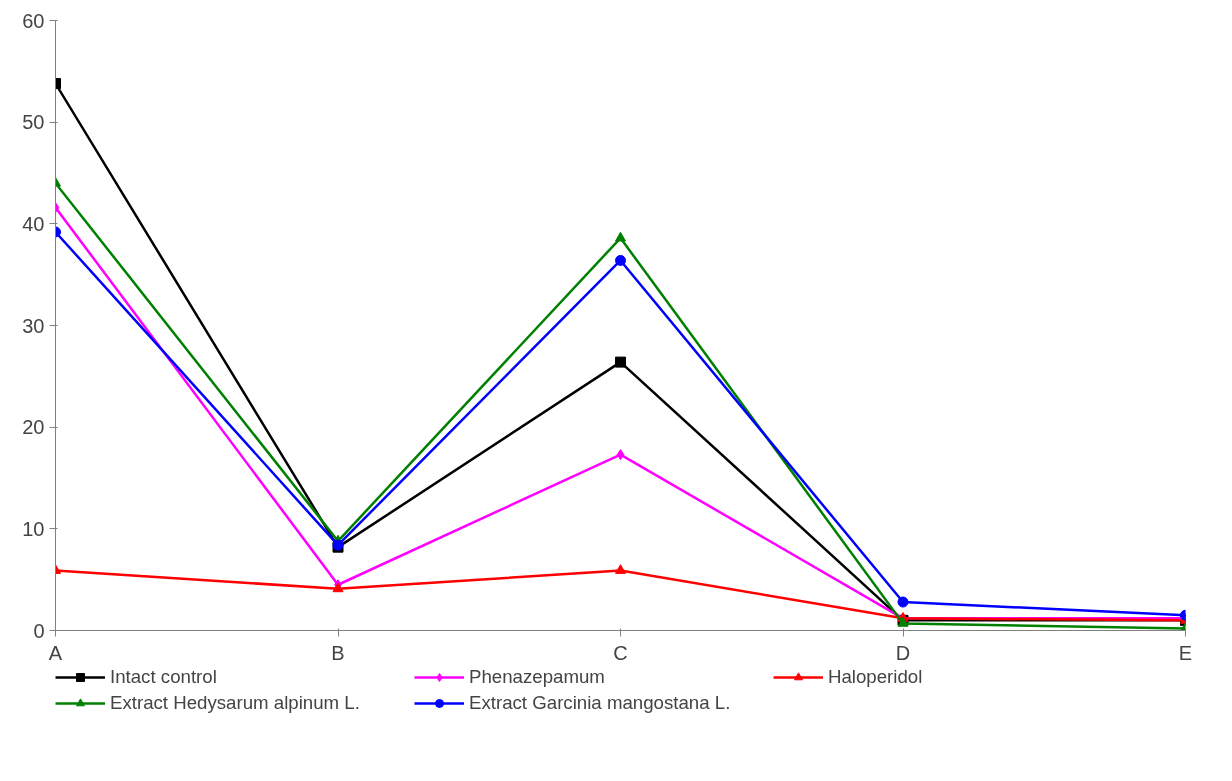 The image size is (1232, 781). I want to click on legend-label: Haloperidol, so click(876, 677).